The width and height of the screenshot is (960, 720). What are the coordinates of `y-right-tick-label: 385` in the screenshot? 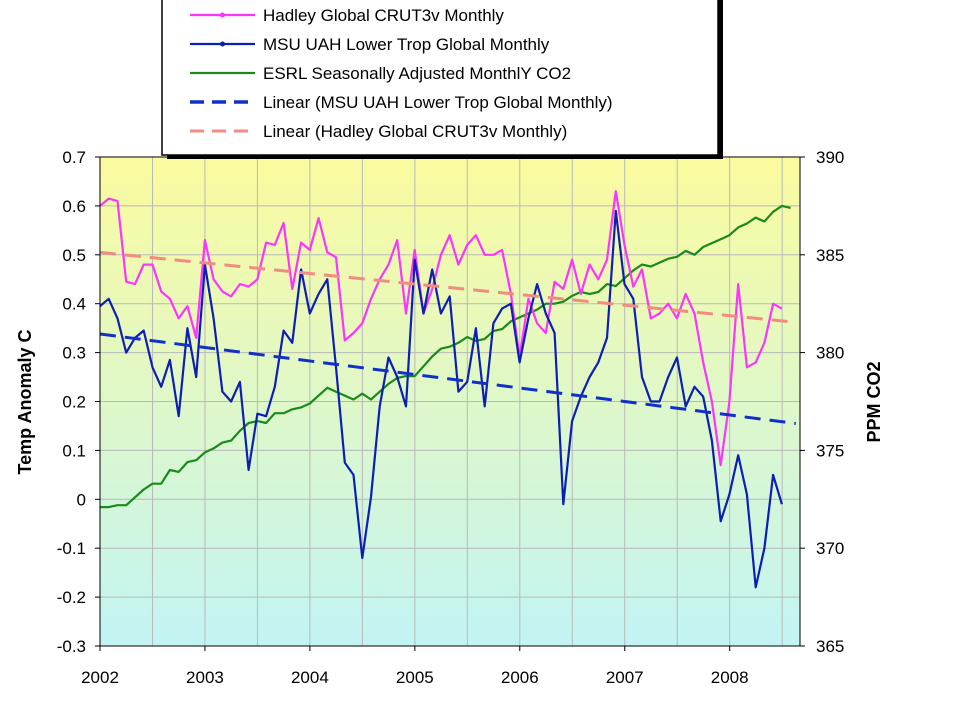 It's located at (830, 255).